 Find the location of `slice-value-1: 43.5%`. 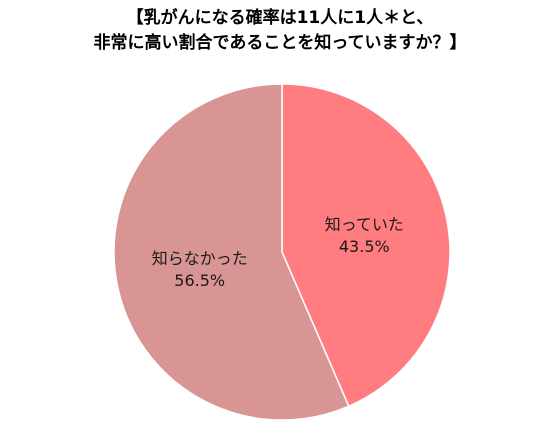

slice-value-1: 43.5% is located at coordinates (364, 246).